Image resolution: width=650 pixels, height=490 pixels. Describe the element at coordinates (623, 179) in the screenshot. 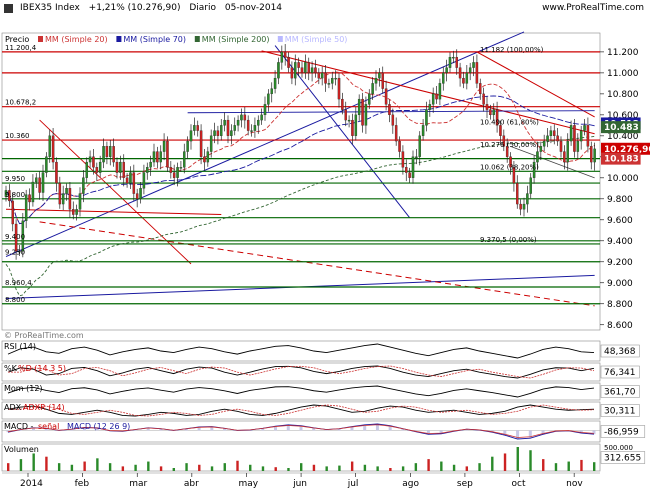

I see `price-tick-label: 10.000` at that location.